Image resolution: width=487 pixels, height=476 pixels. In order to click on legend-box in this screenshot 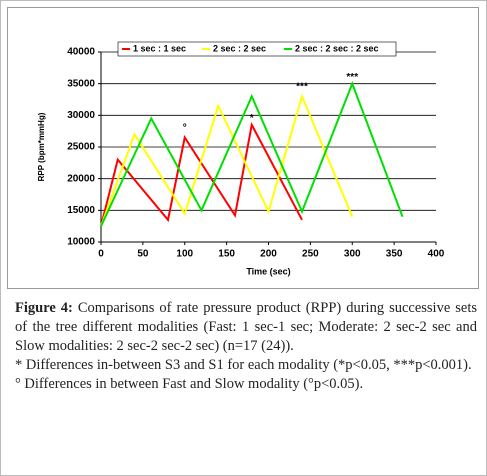, I will do `click(257, 49)`.